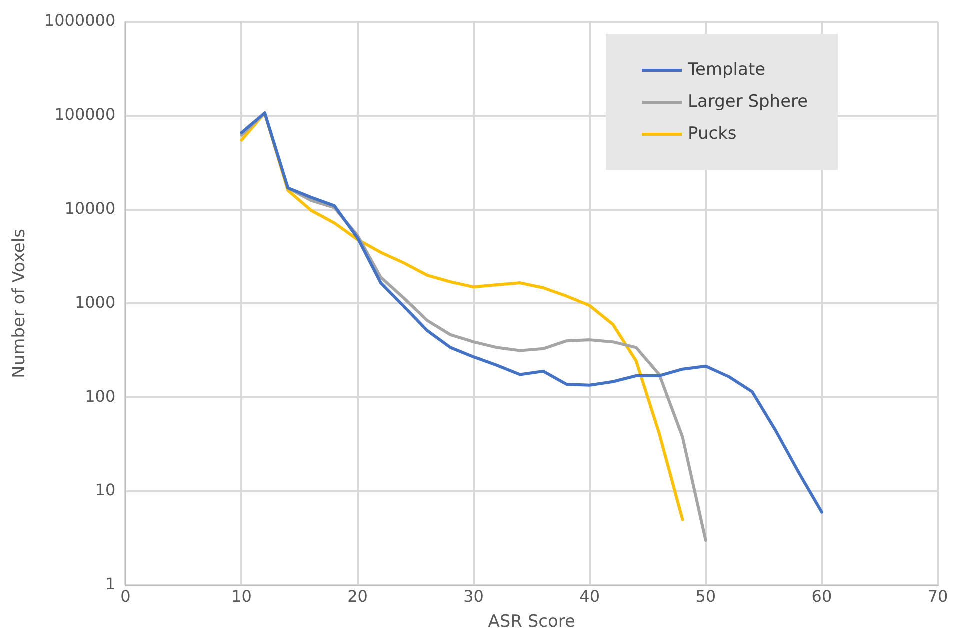  What do you see at coordinates (110, 584) in the screenshot?
I see `y-tick-label: 1` at bounding box center [110, 584].